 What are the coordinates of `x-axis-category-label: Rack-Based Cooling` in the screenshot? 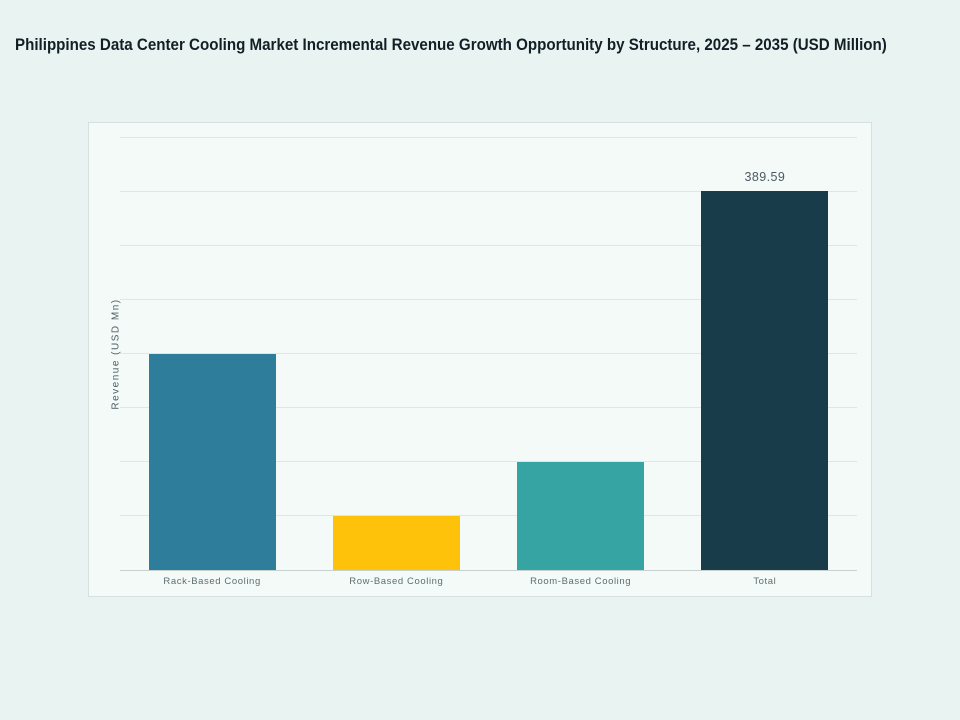 It's located at (212, 581).